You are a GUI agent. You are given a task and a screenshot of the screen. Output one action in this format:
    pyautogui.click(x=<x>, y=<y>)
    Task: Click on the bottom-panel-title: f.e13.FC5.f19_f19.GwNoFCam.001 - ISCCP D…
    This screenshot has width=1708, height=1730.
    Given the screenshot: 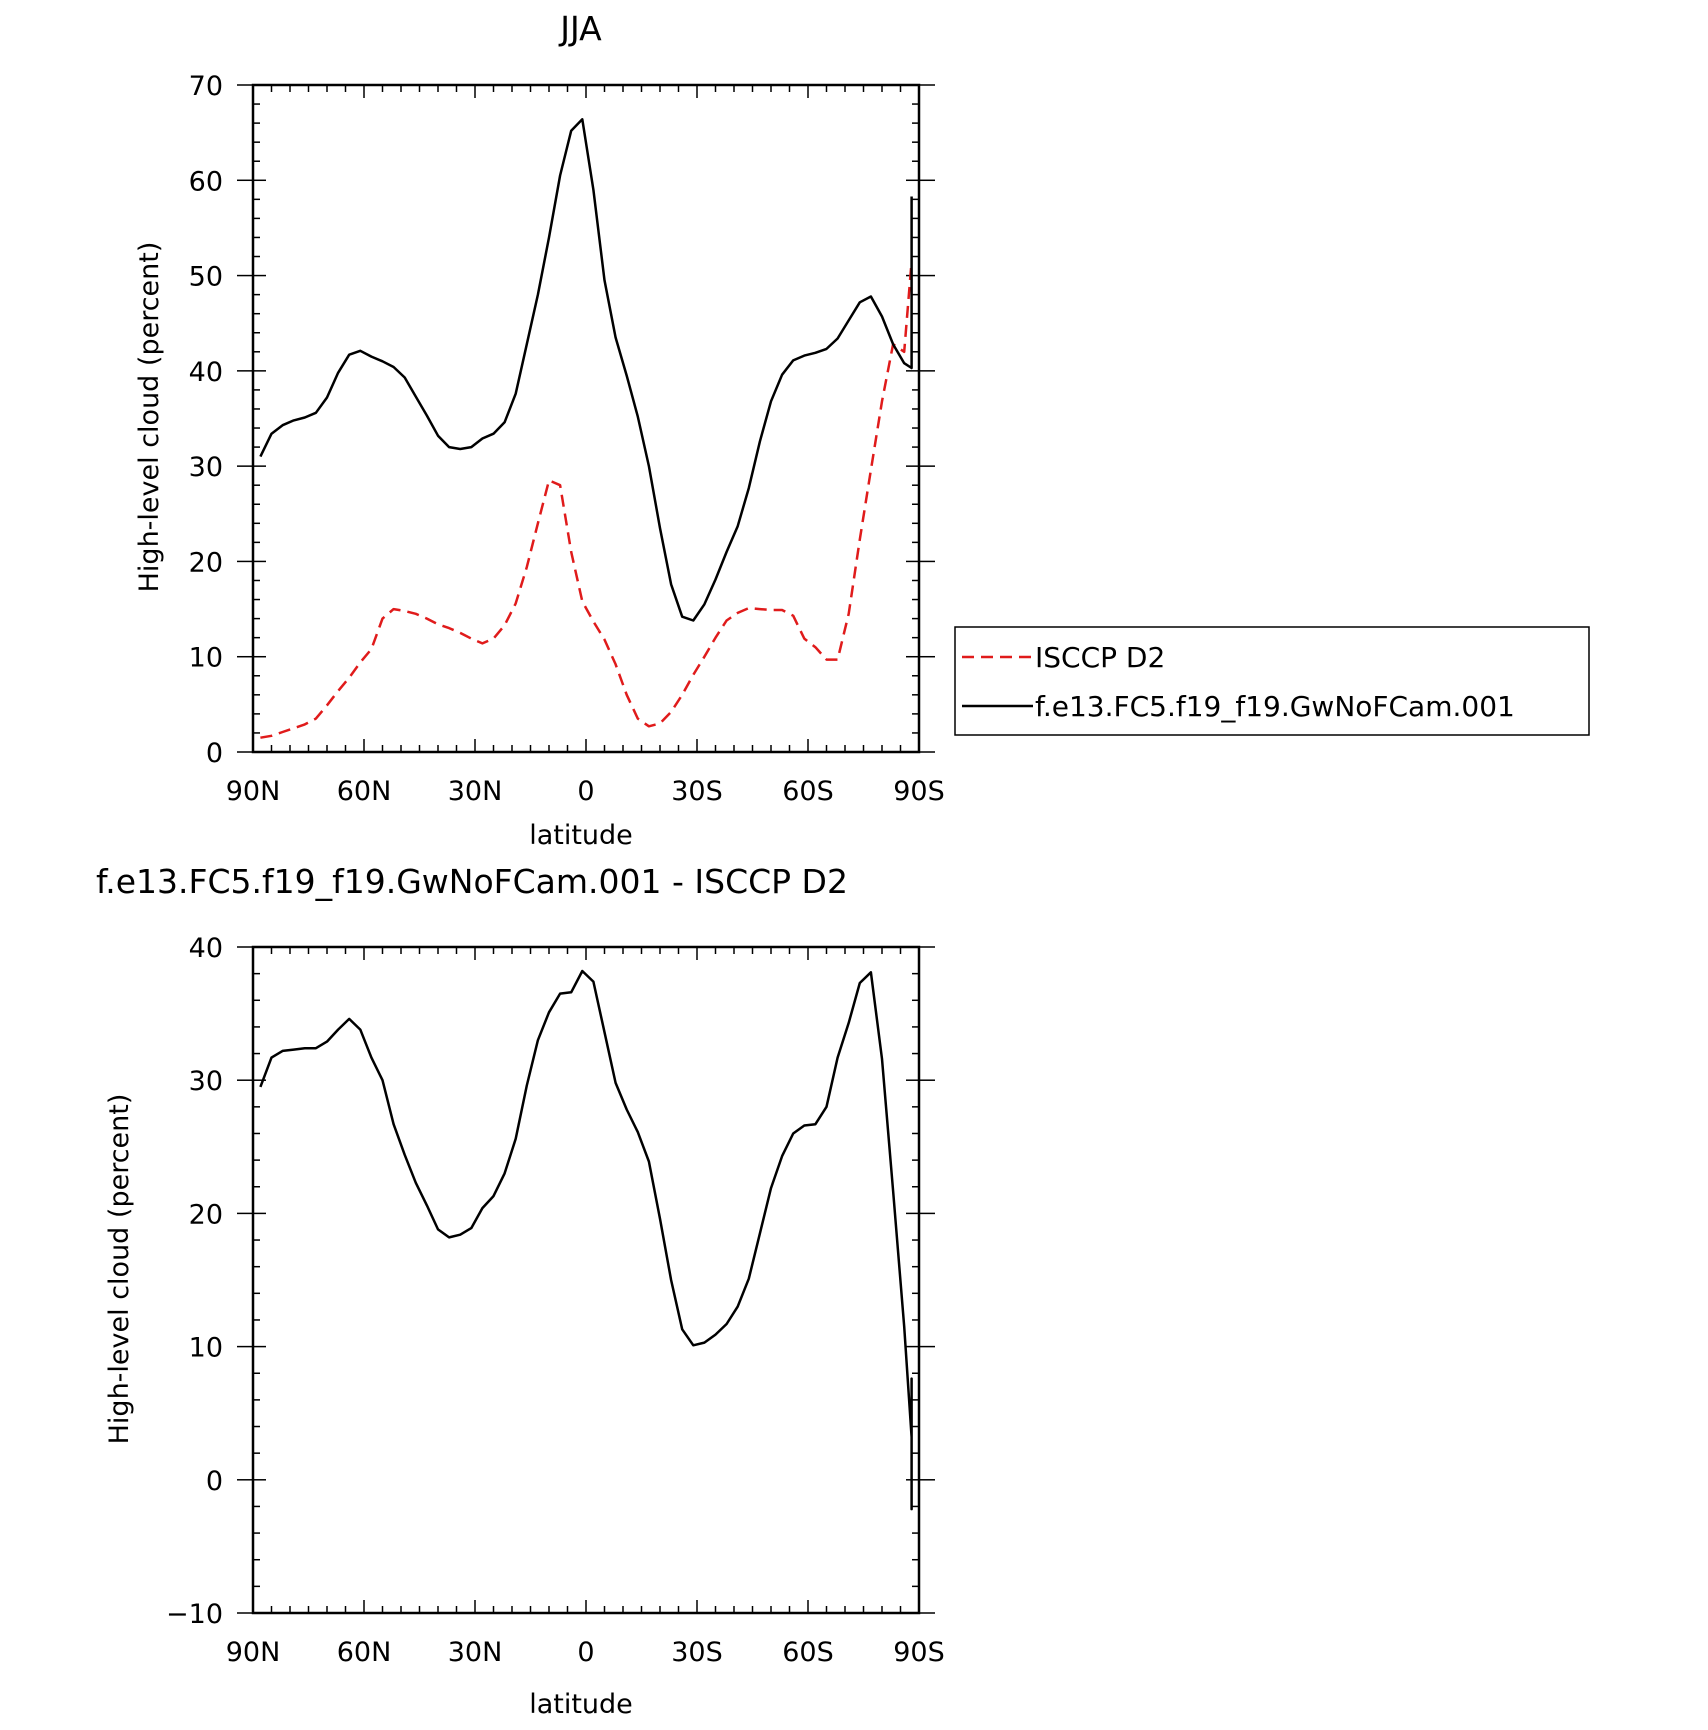 What is the action you would take?
    pyautogui.click(x=472, y=881)
    